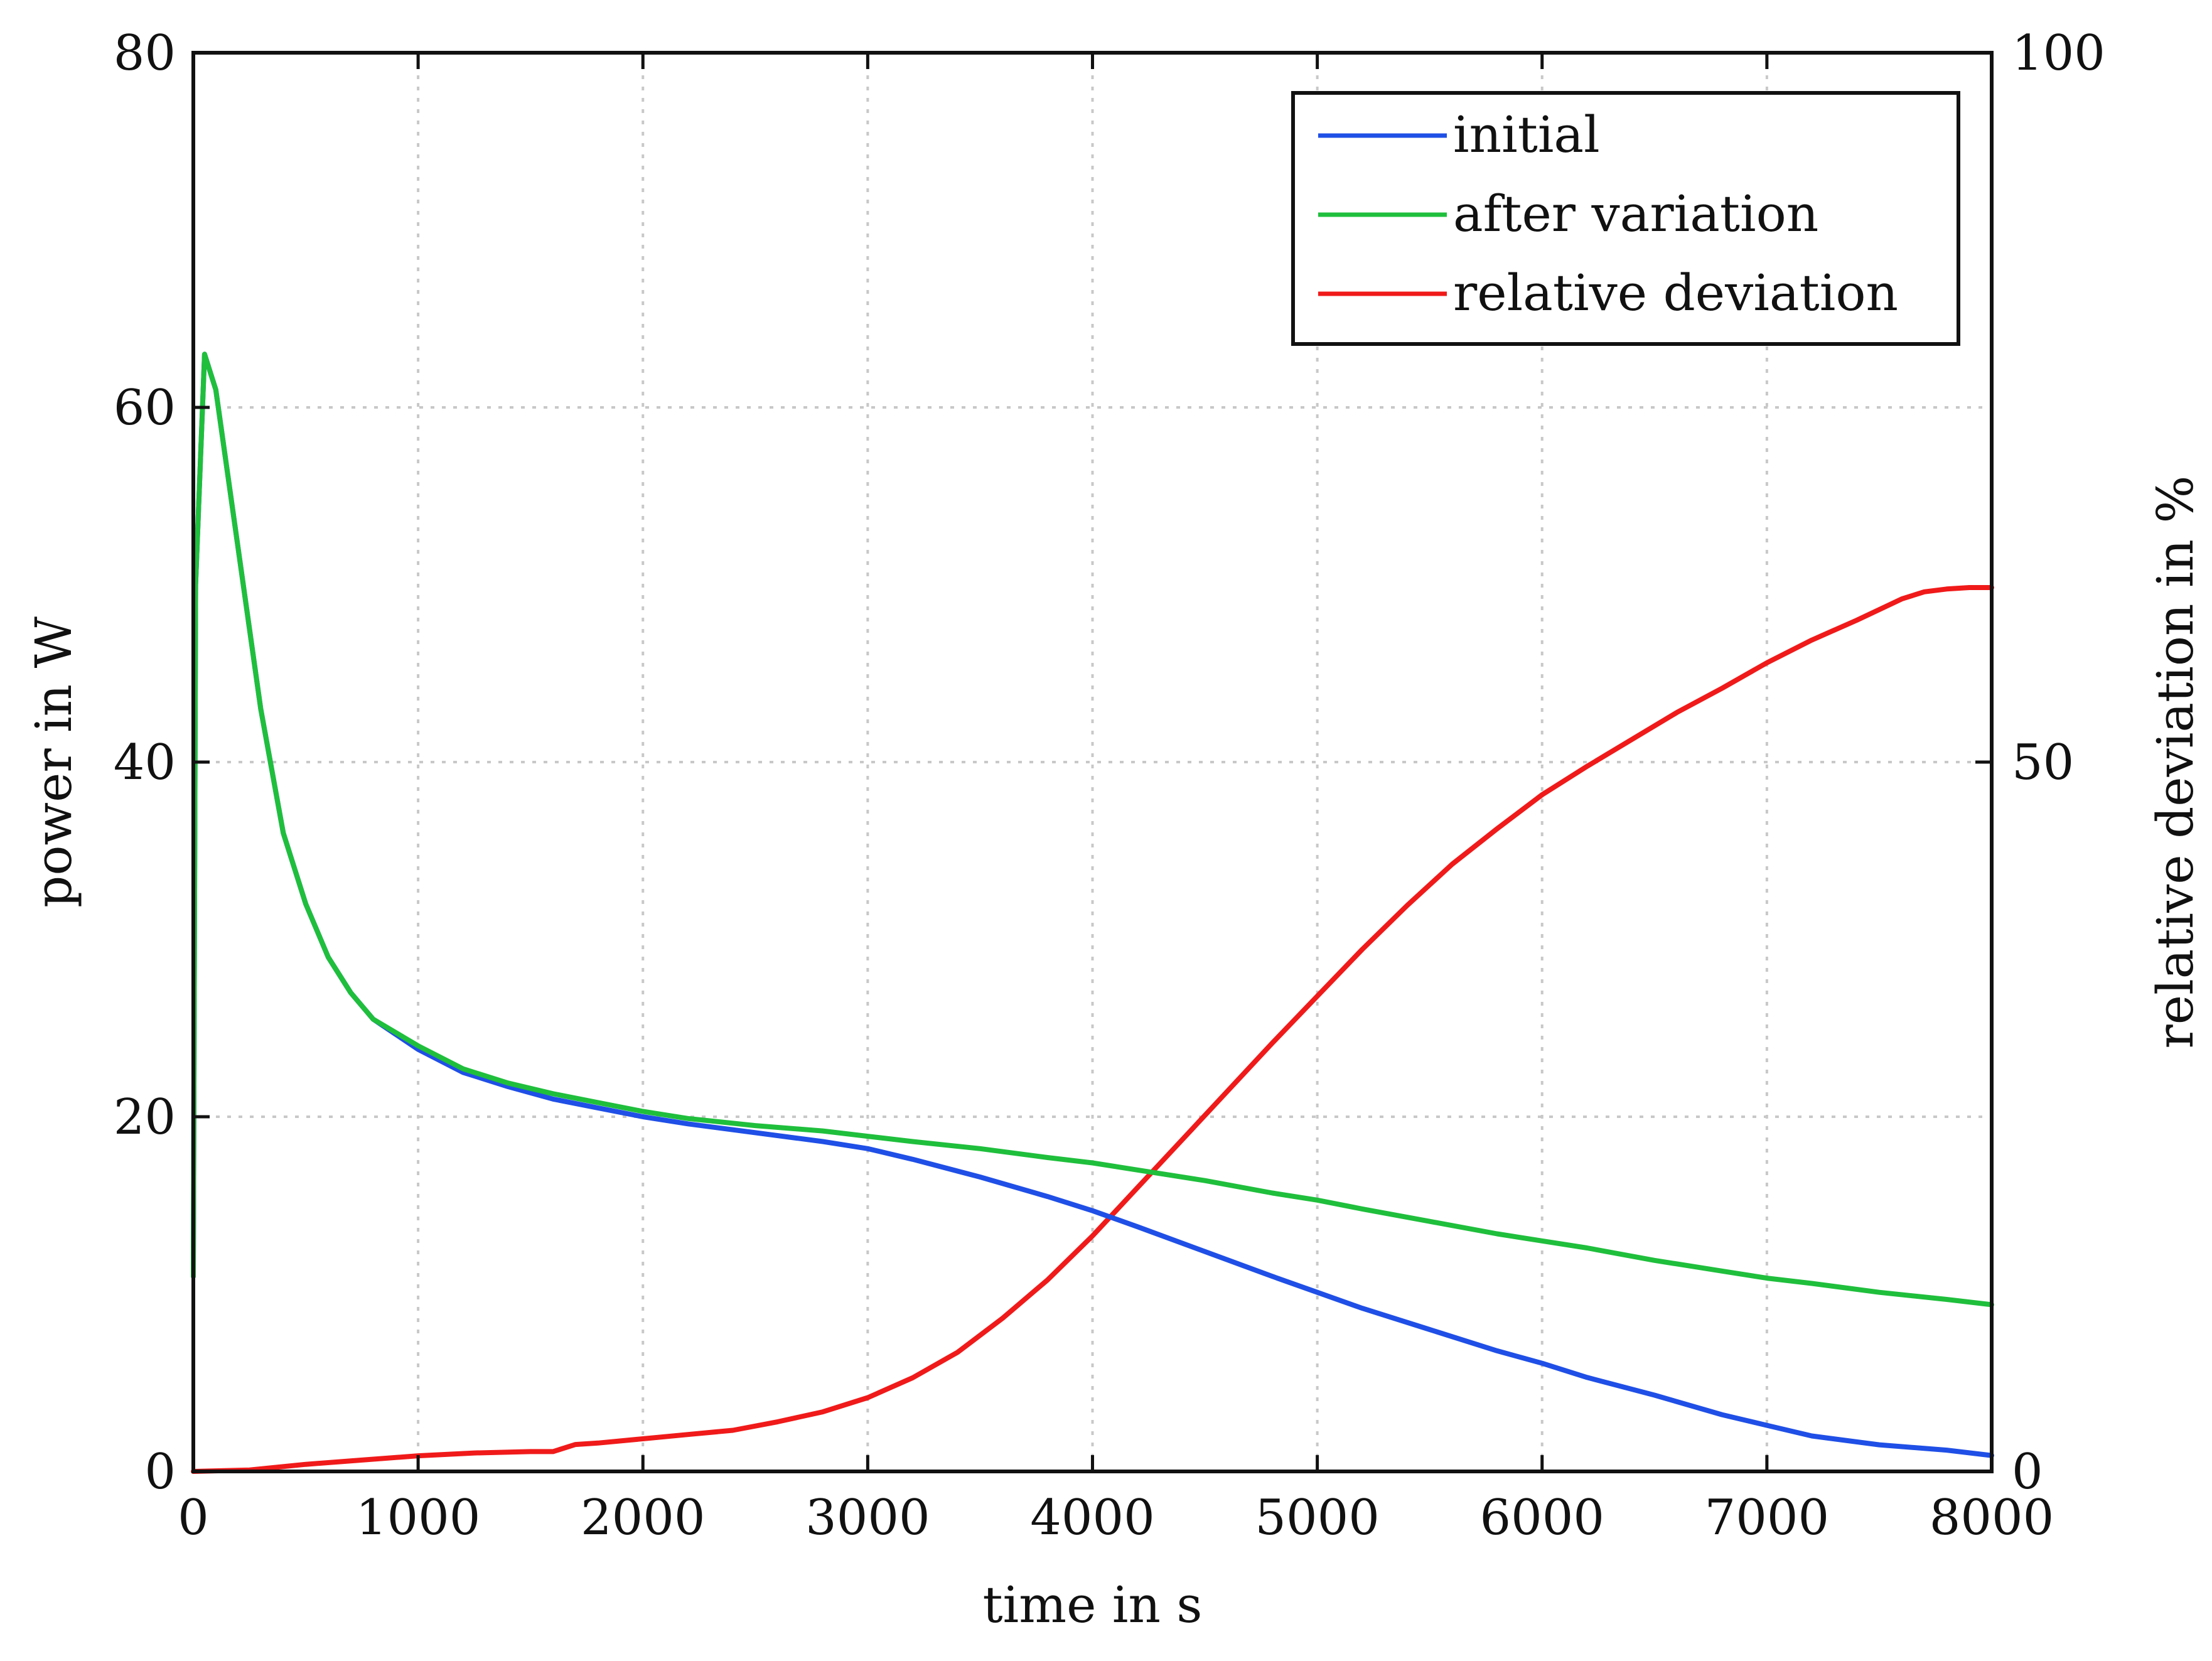 This screenshot has height=1661, width=2212. What do you see at coordinates (1767, 1518) in the screenshot?
I see `x-tick-label: 7000` at bounding box center [1767, 1518].